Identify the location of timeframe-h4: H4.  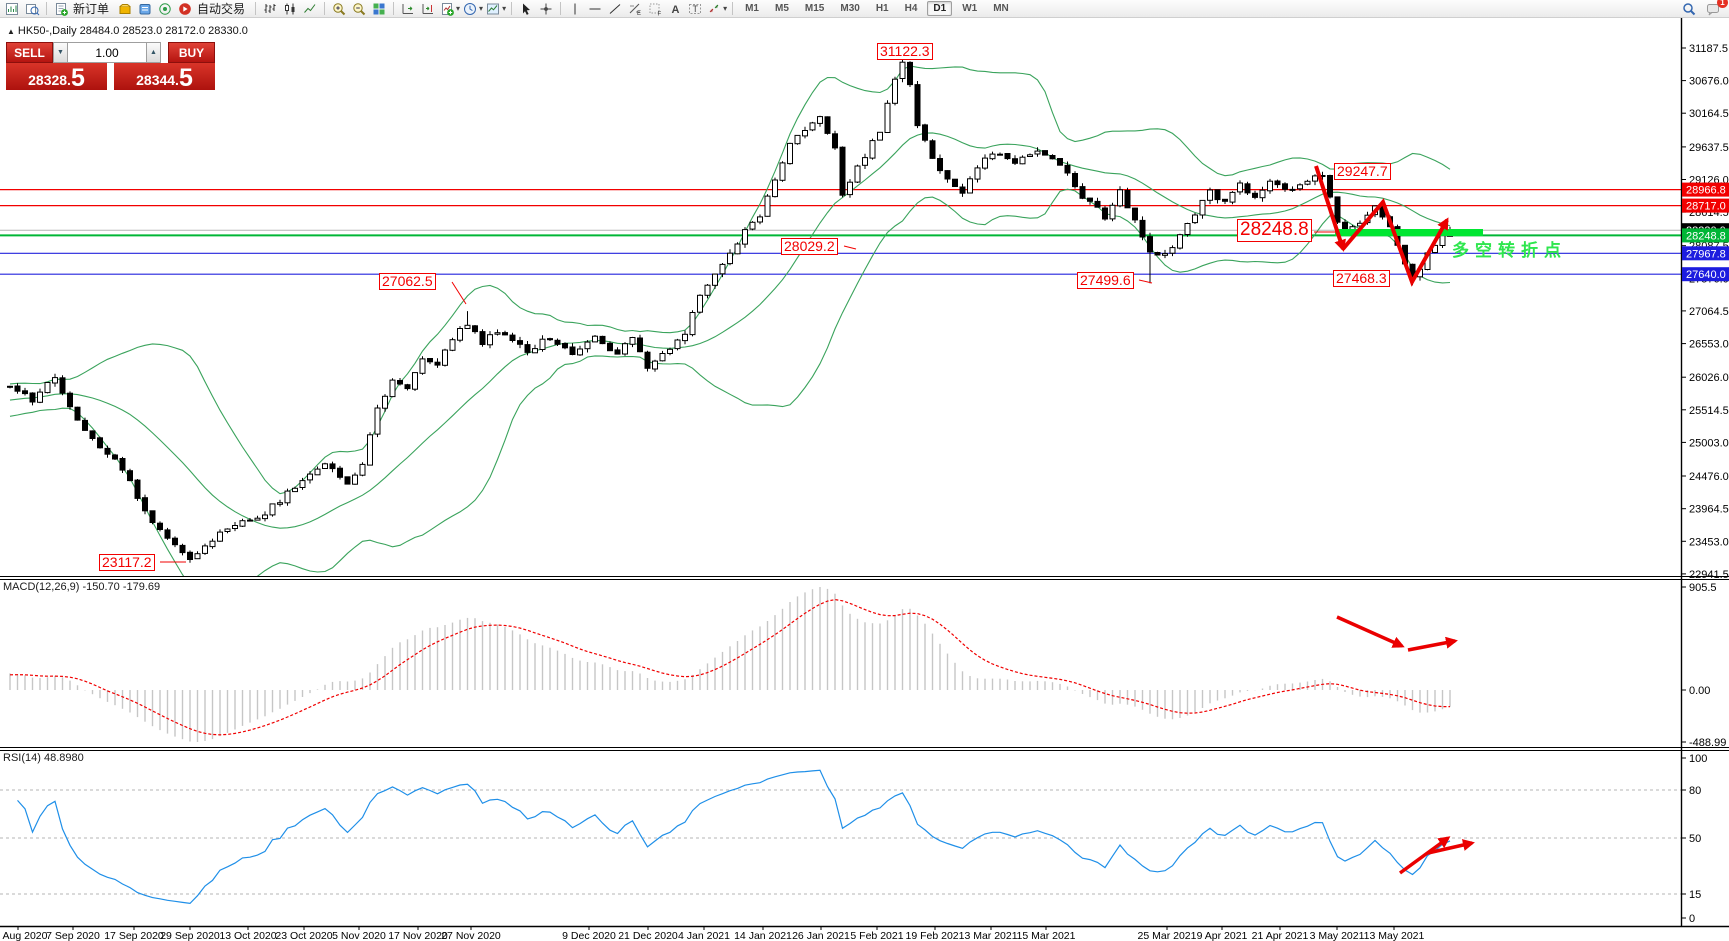
(911, 8).